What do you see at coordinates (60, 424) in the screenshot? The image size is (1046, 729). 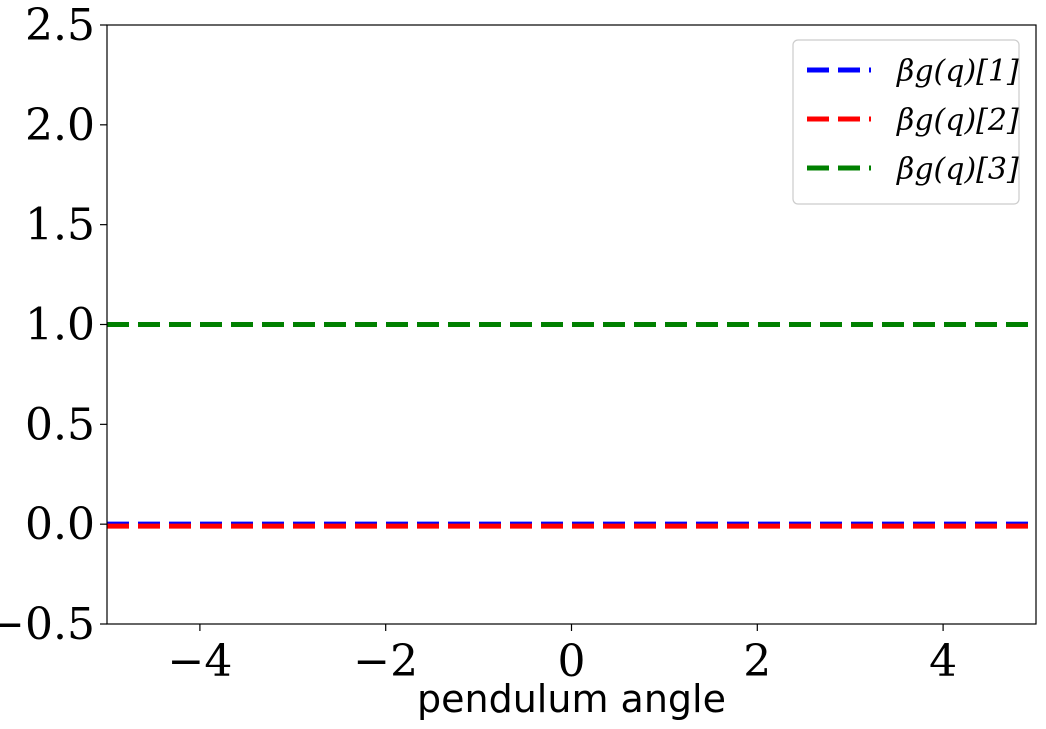 I see `y-tick-label: 0.5` at bounding box center [60, 424].